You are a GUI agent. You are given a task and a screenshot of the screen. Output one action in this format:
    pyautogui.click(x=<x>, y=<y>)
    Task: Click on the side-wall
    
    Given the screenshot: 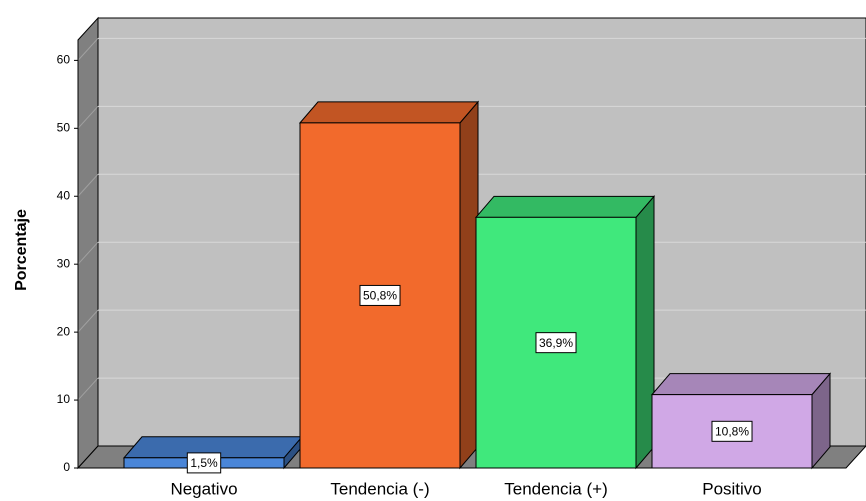 What is the action you would take?
    pyautogui.click(x=88, y=243)
    